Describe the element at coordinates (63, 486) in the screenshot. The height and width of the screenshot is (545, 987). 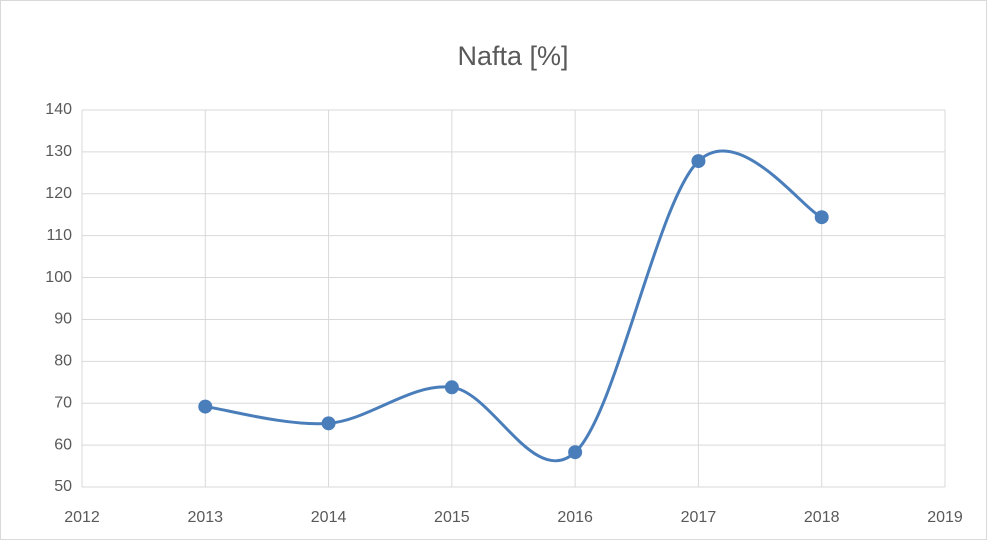
I see `y-tick-label: 50` at that location.